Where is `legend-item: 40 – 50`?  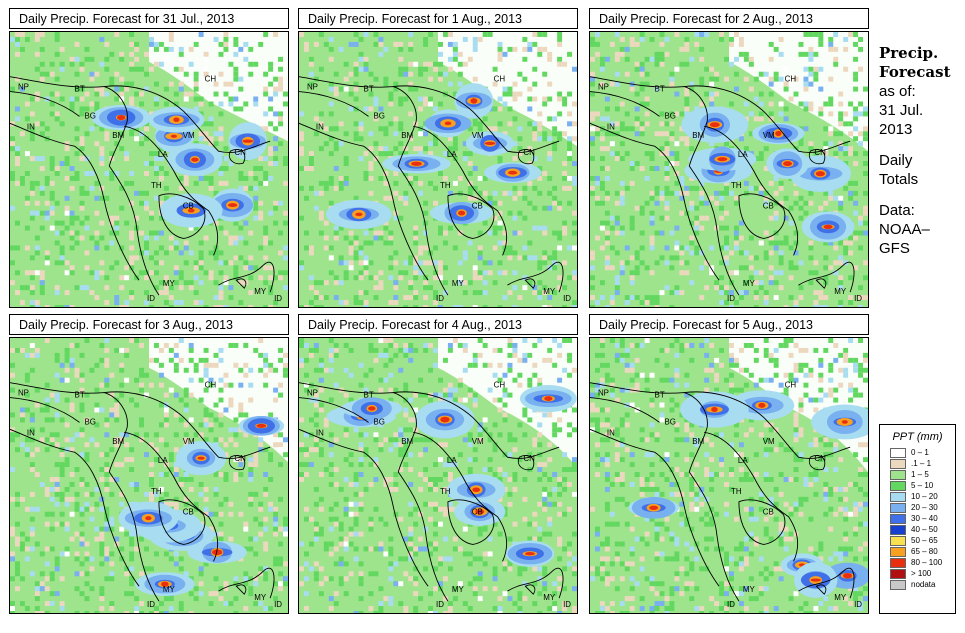 legend-item: 40 – 50 is located at coordinates (922, 529).